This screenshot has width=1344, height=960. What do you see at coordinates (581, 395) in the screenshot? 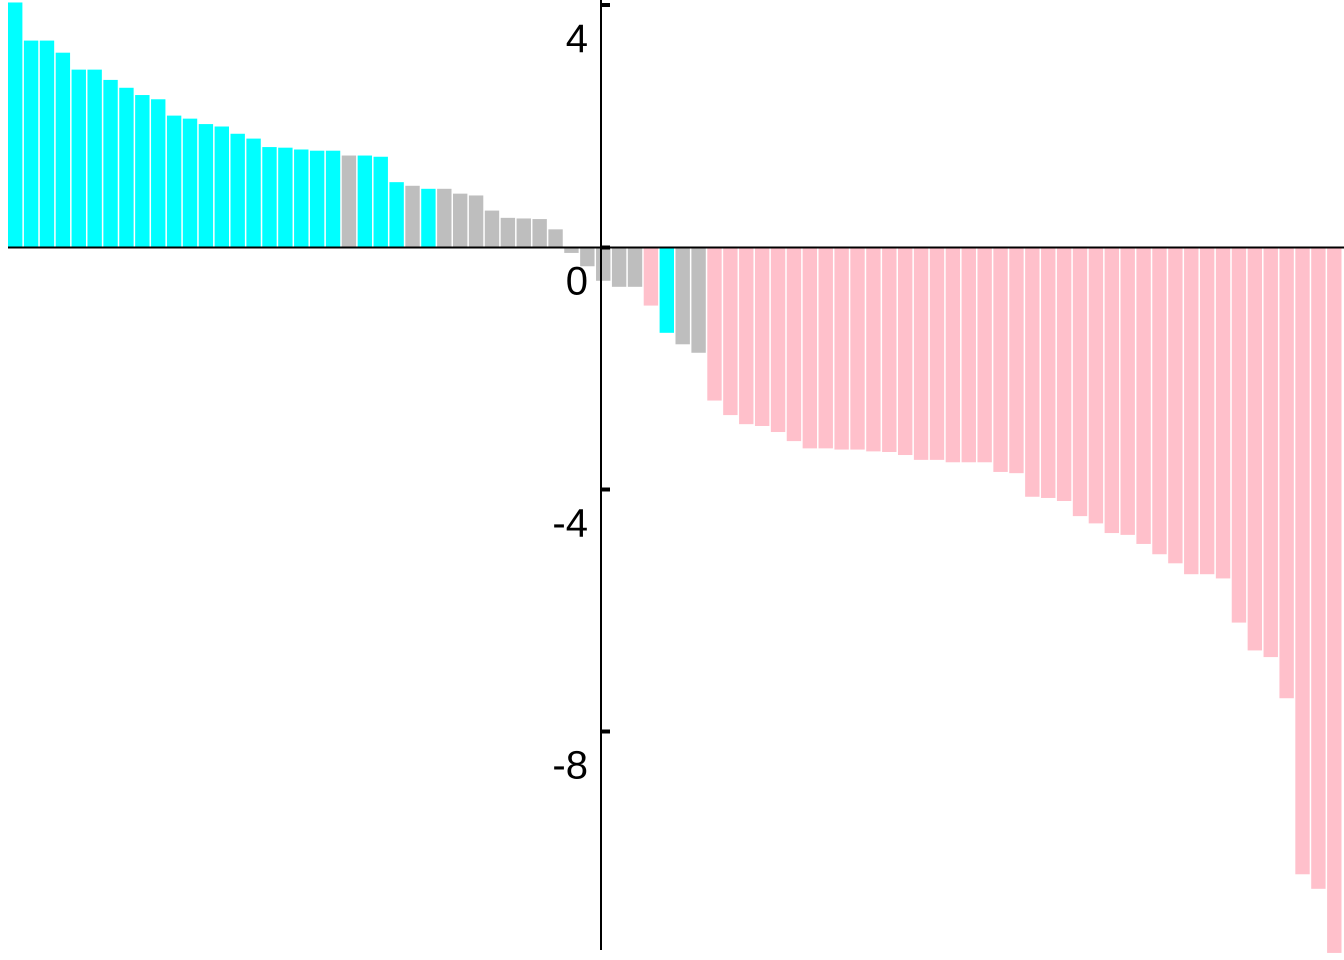
I see `y-axis-ticks: 4 0 -4 -8` at bounding box center [581, 395].